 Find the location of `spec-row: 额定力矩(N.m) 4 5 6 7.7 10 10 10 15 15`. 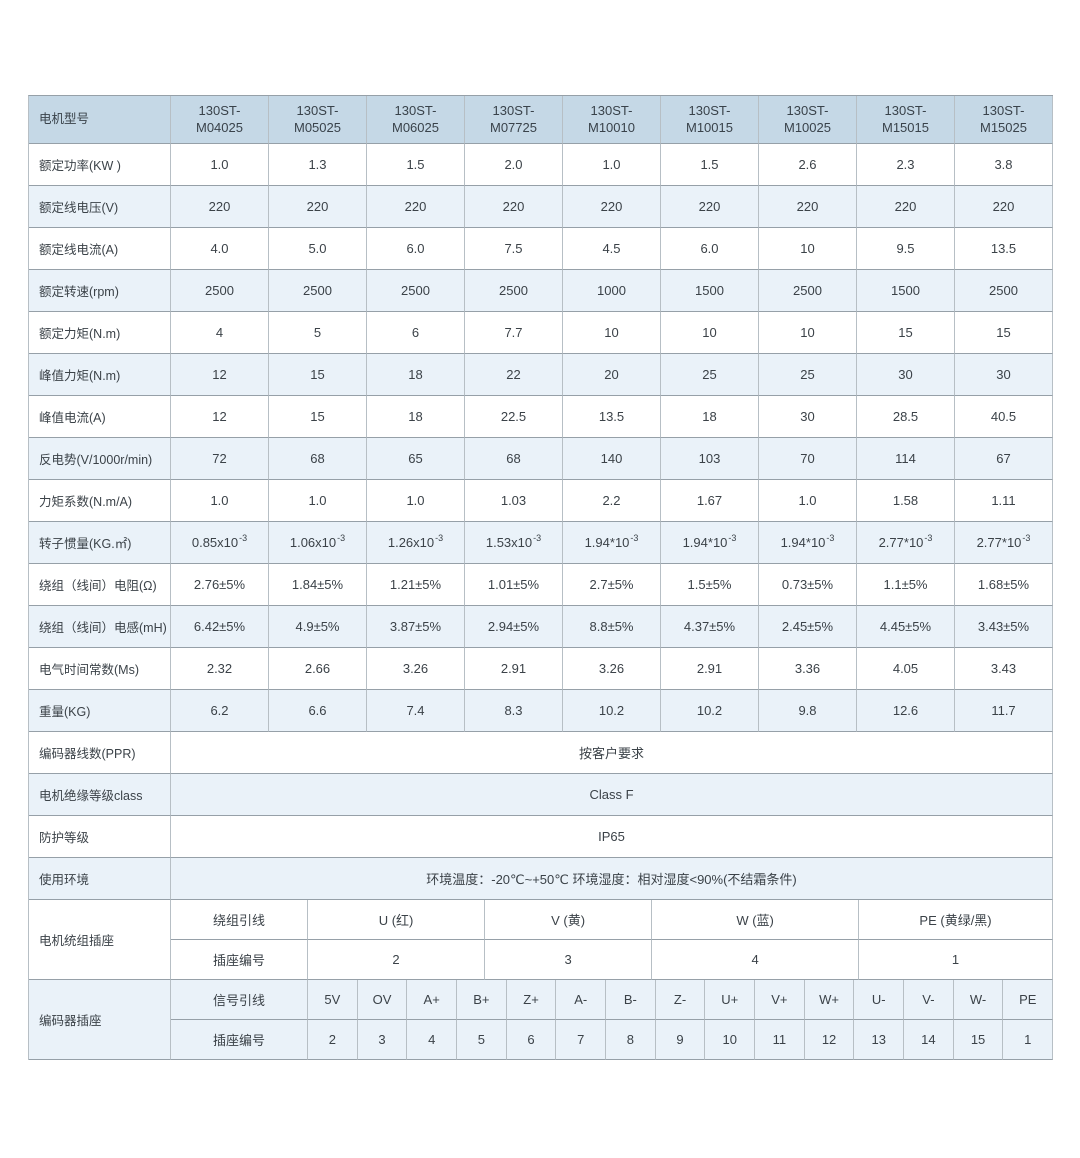

spec-row: 额定力矩(N.m) 4 5 6 7.7 10 10 10 15 15 is located at coordinates (541, 333).